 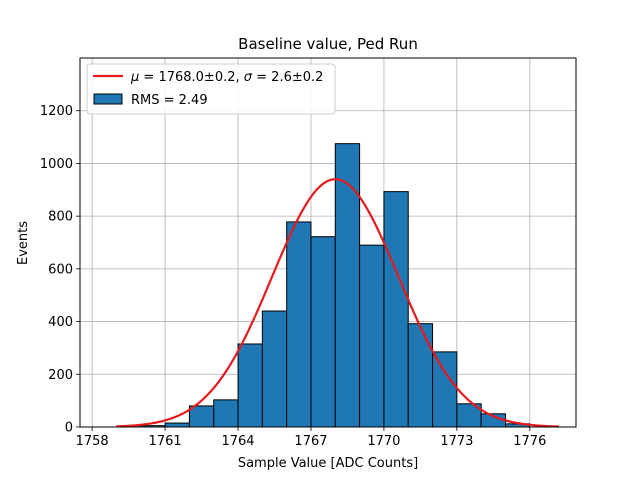 I want to click on y-tick-label: 1000, so click(x=56, y=164).